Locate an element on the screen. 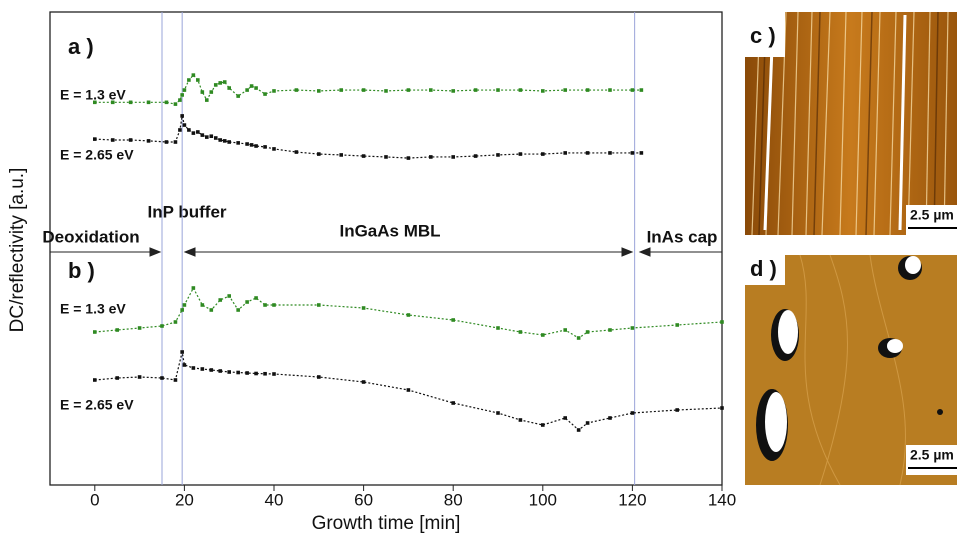  panel-label: d ) is located at coordinates (763, 268).